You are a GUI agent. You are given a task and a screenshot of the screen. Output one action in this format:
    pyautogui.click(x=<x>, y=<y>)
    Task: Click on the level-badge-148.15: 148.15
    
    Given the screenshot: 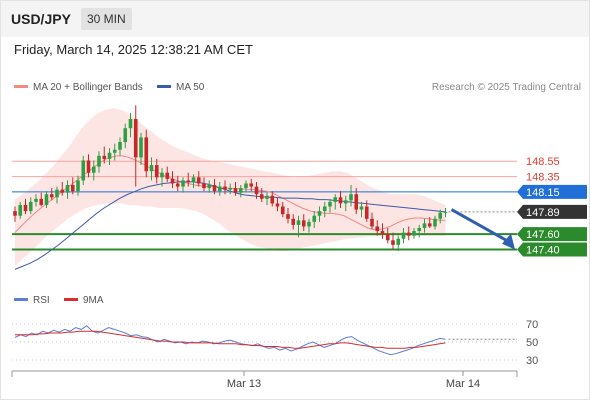 What is the action you would take?
    pyautogui.click(x=552, y=191)
    